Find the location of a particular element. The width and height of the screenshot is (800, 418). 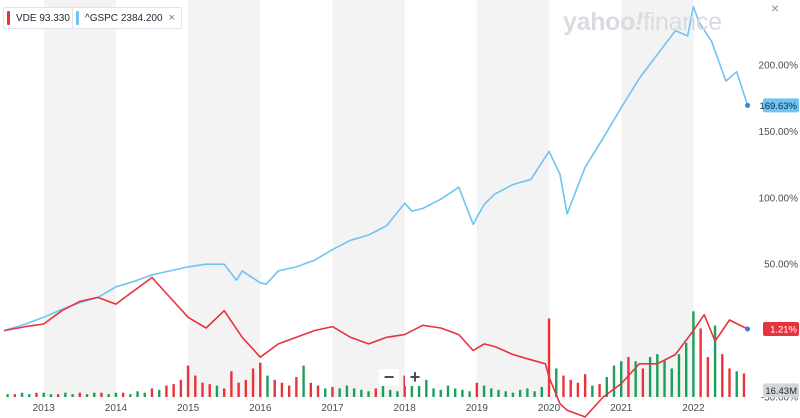

close-icon: × is located at coordinates (775, 8).